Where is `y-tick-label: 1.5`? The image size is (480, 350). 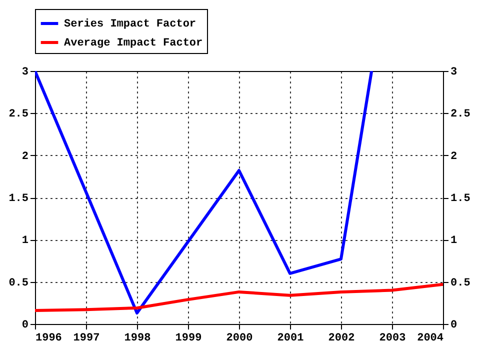
y-tick-label: 1.5 is located at coordinates (18, 199).